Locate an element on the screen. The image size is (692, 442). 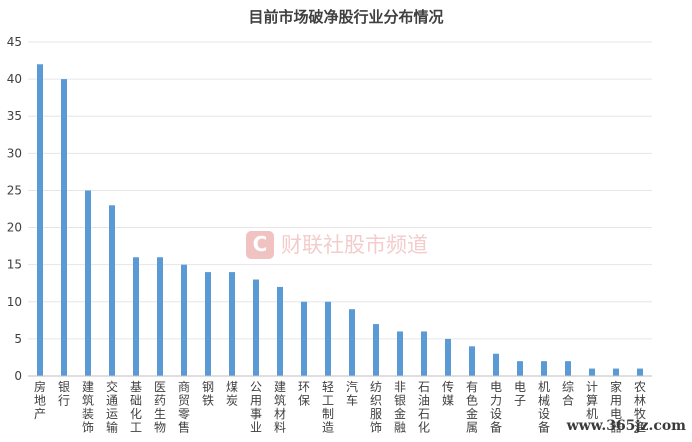
y-tick-label: 5 is located at coordinates (18, 339).